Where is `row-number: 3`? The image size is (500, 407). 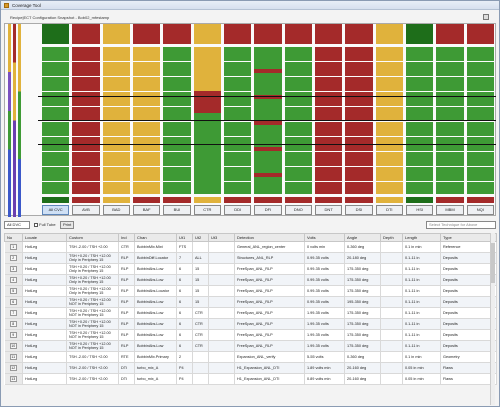
row-number: 3 is located at coordinates (13, 269).